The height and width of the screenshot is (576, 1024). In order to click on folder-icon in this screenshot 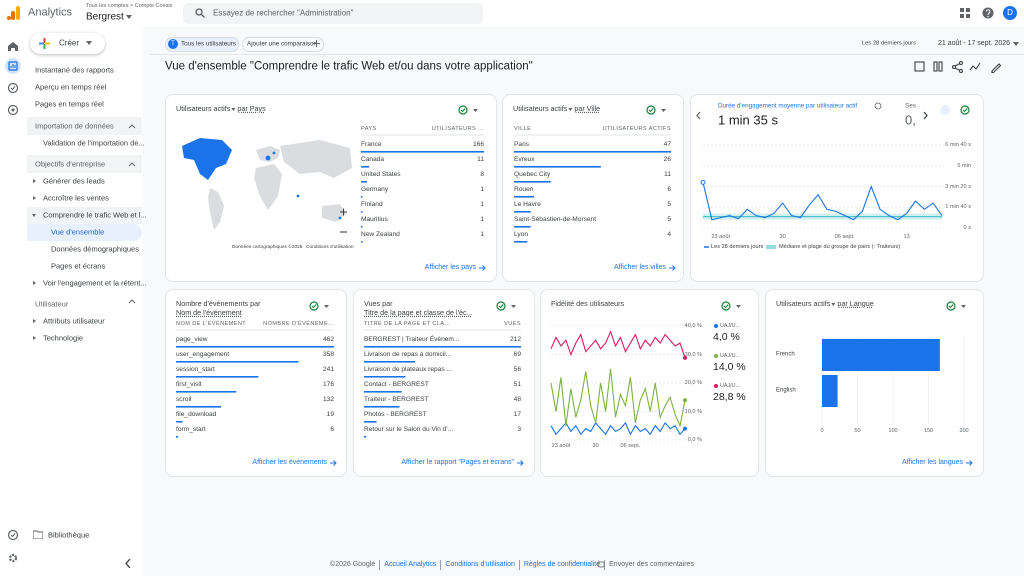, I will do `click(38, 534)`.